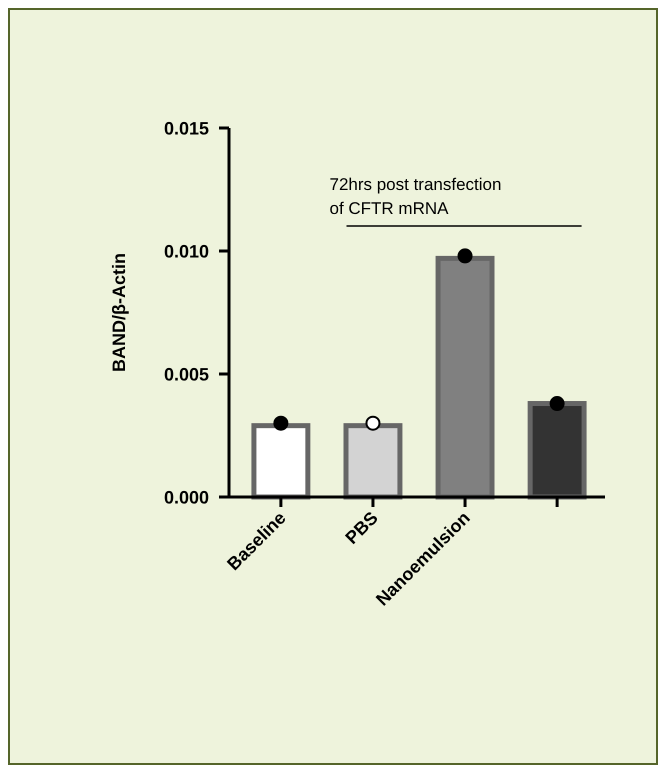  Describe the element at coordinates (186, 497) in the screenshot. I see `y-tick-label: 0.000` at that location.